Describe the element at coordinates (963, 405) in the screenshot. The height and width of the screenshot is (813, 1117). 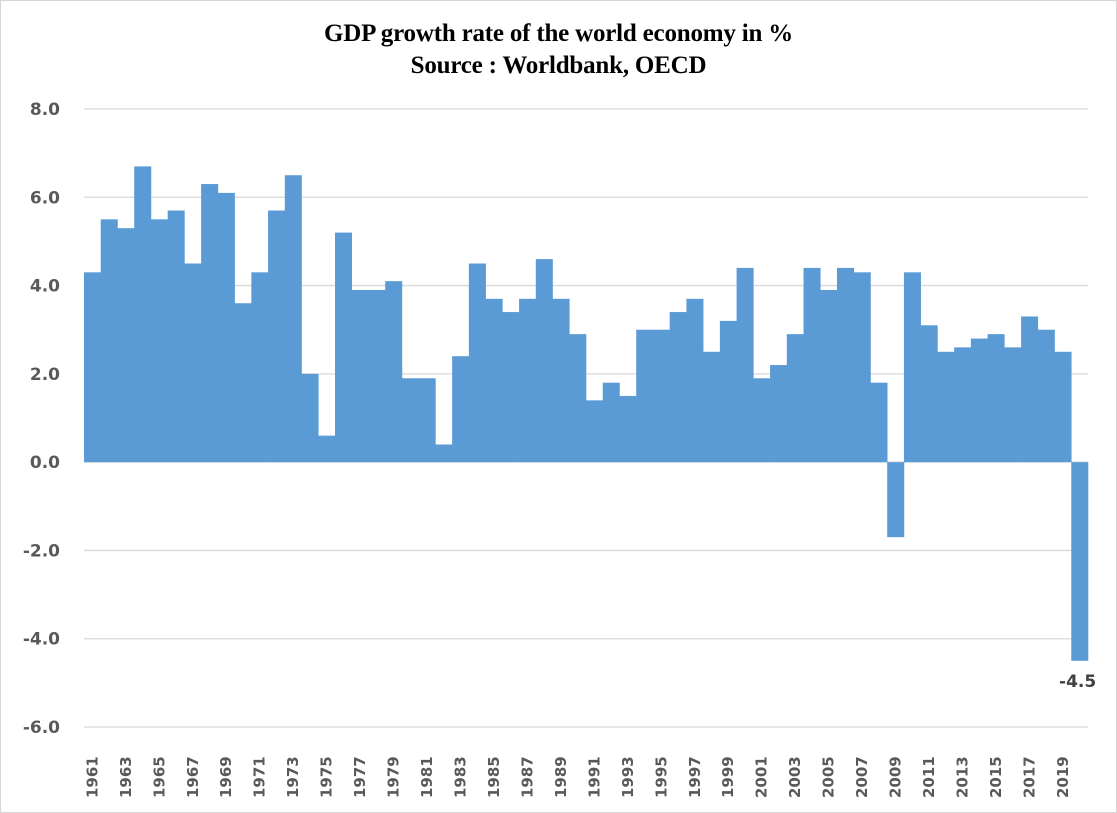
I see `bar-2013` at that location.